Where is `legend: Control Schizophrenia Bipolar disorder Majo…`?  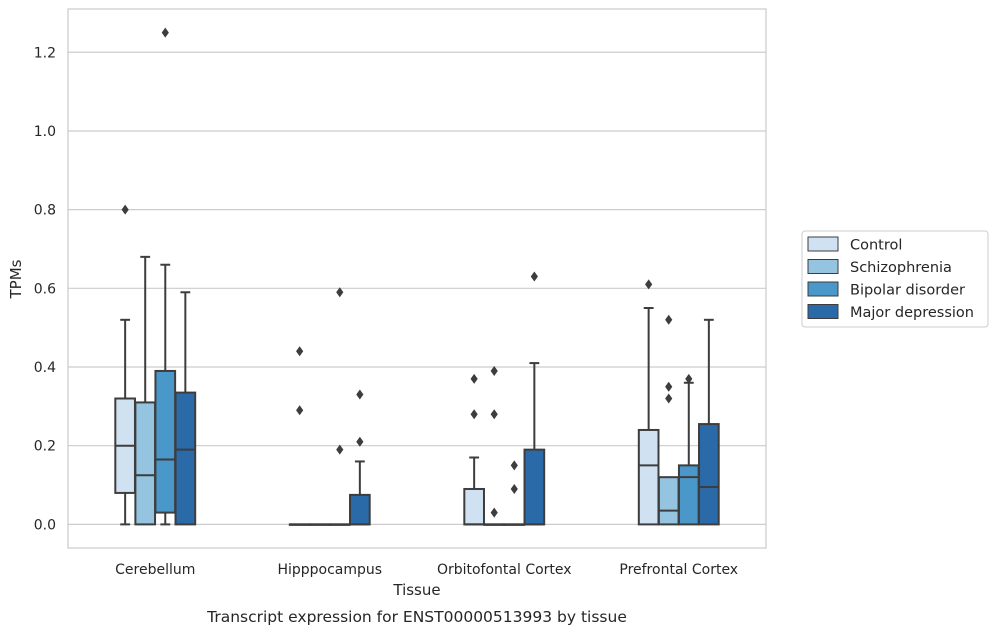 legend: Control Schizophrenia Bipolar disorder Majo… is located at coordinates (895, 279).